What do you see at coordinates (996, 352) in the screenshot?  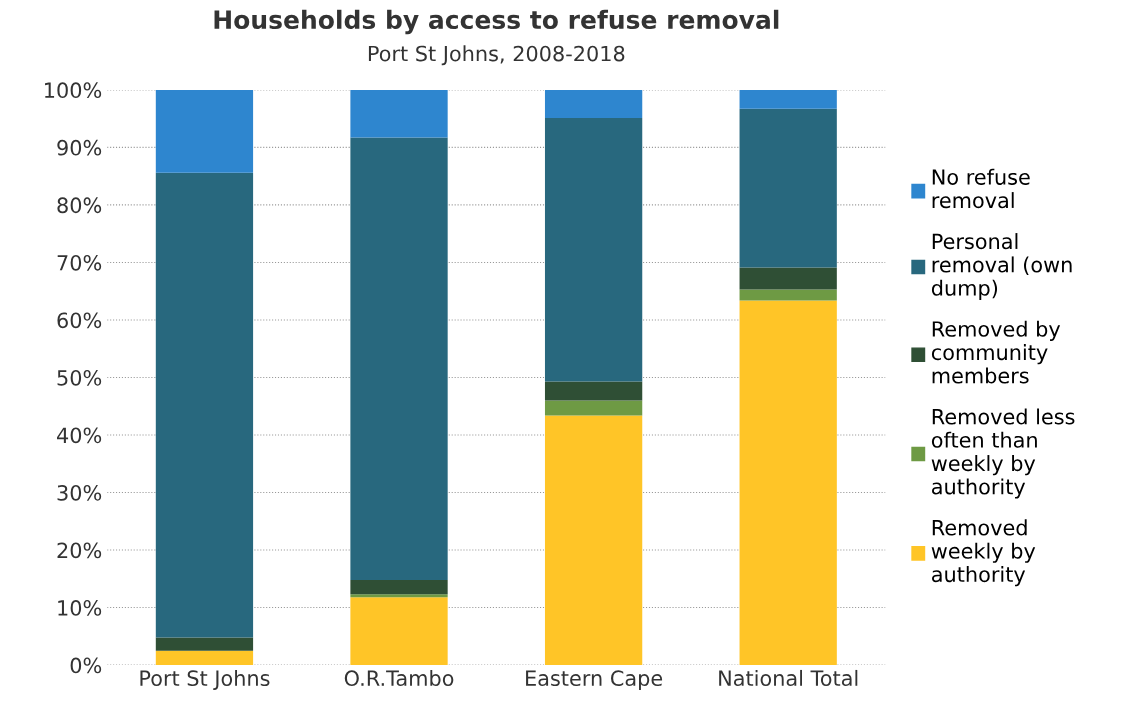 I see `legend-label: Removed by community members` at bounding box center [996, 352].